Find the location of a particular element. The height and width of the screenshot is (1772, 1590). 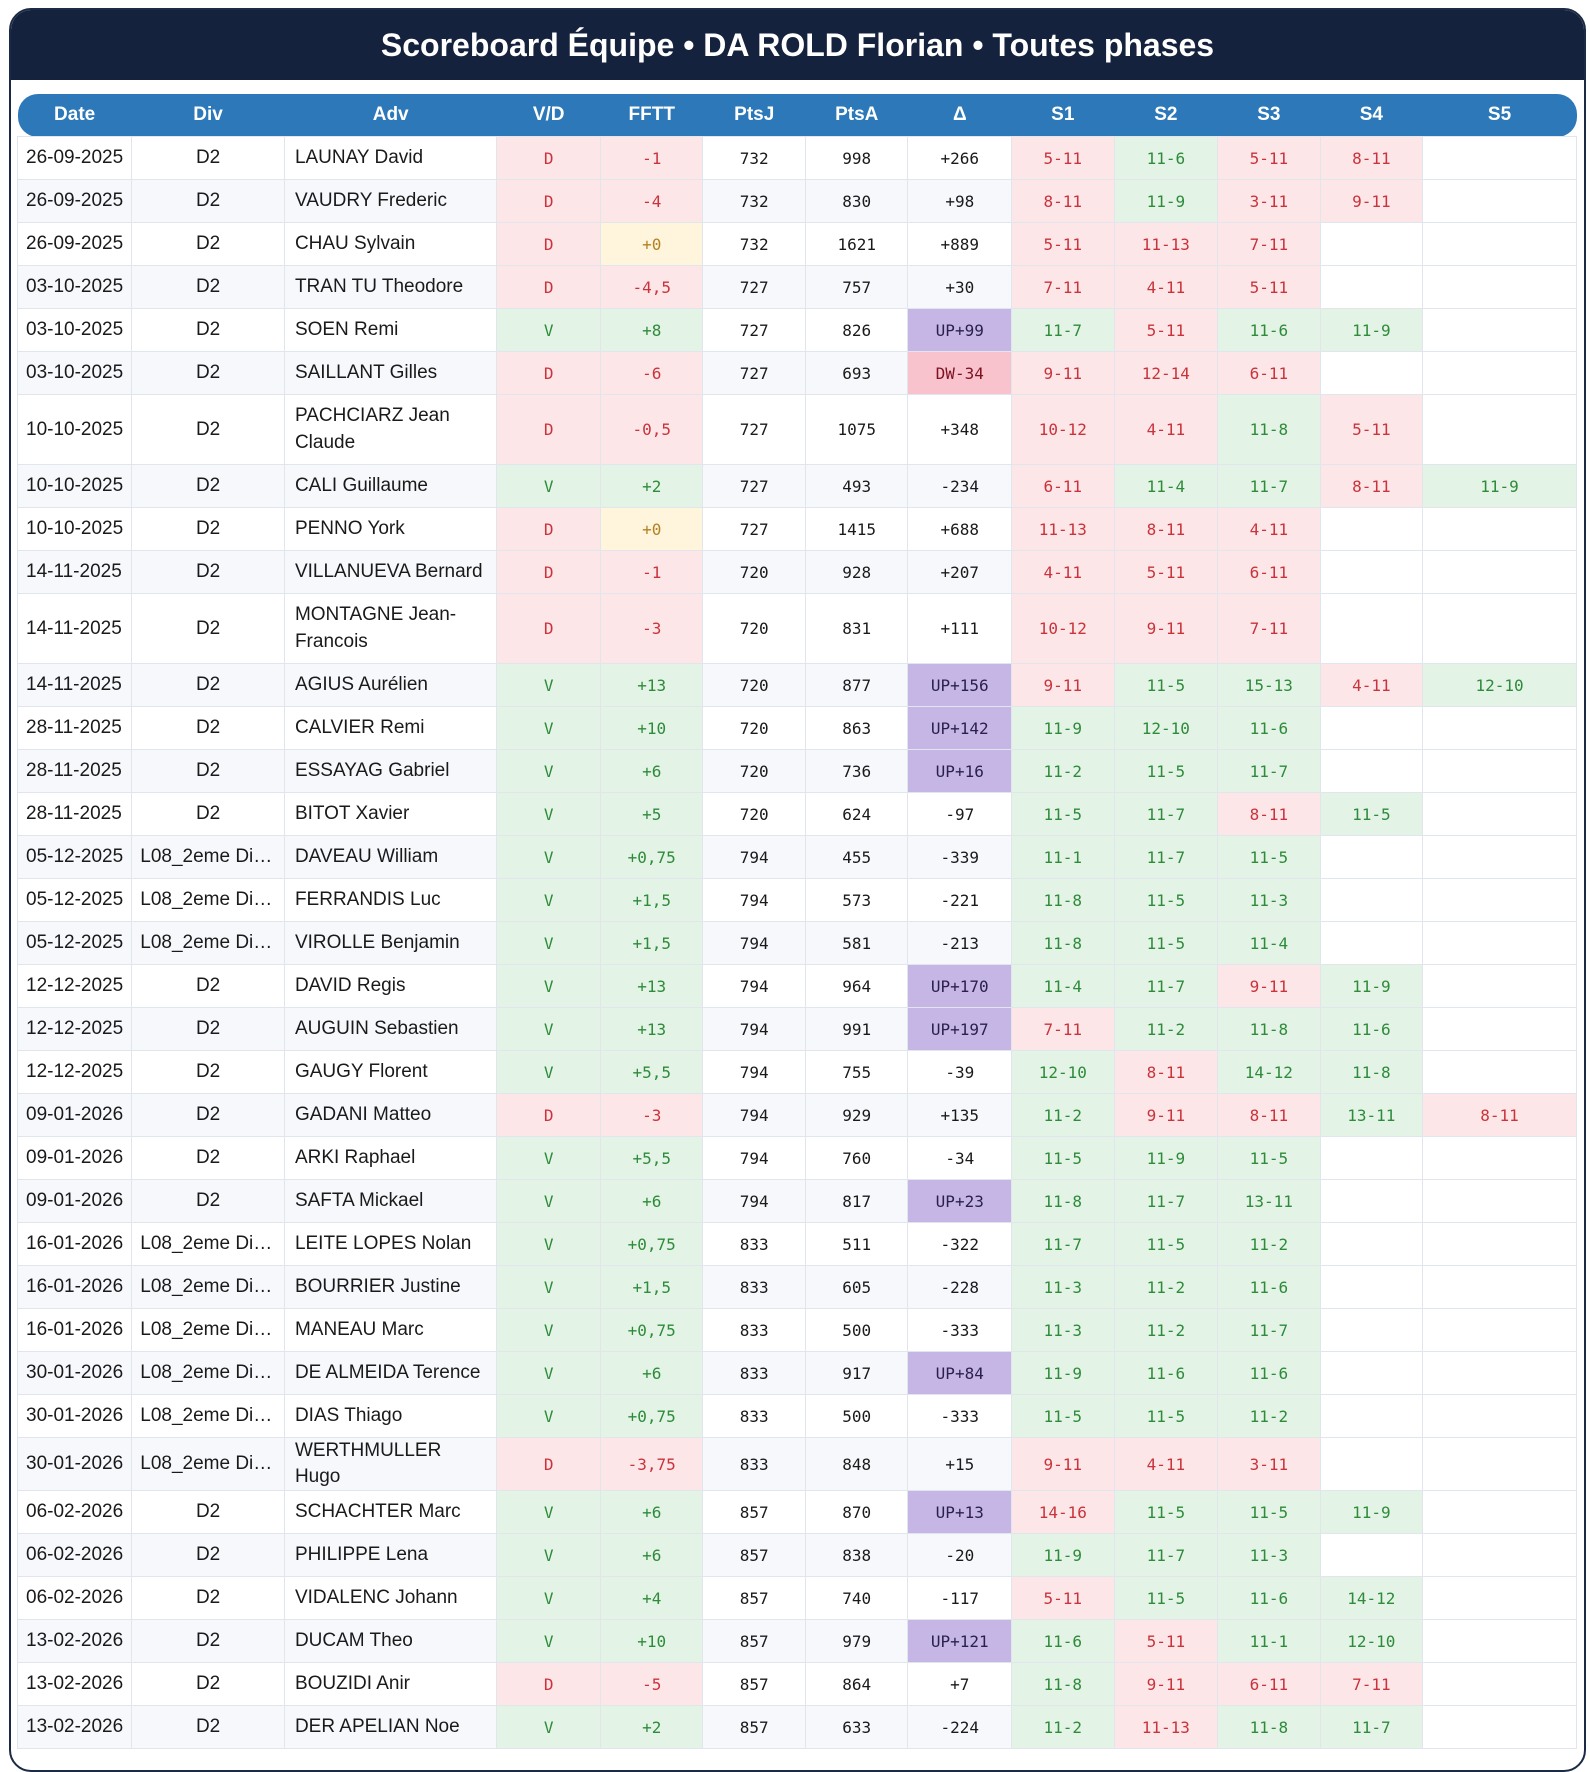

column-header: Date is located at coordinates (74, 115).